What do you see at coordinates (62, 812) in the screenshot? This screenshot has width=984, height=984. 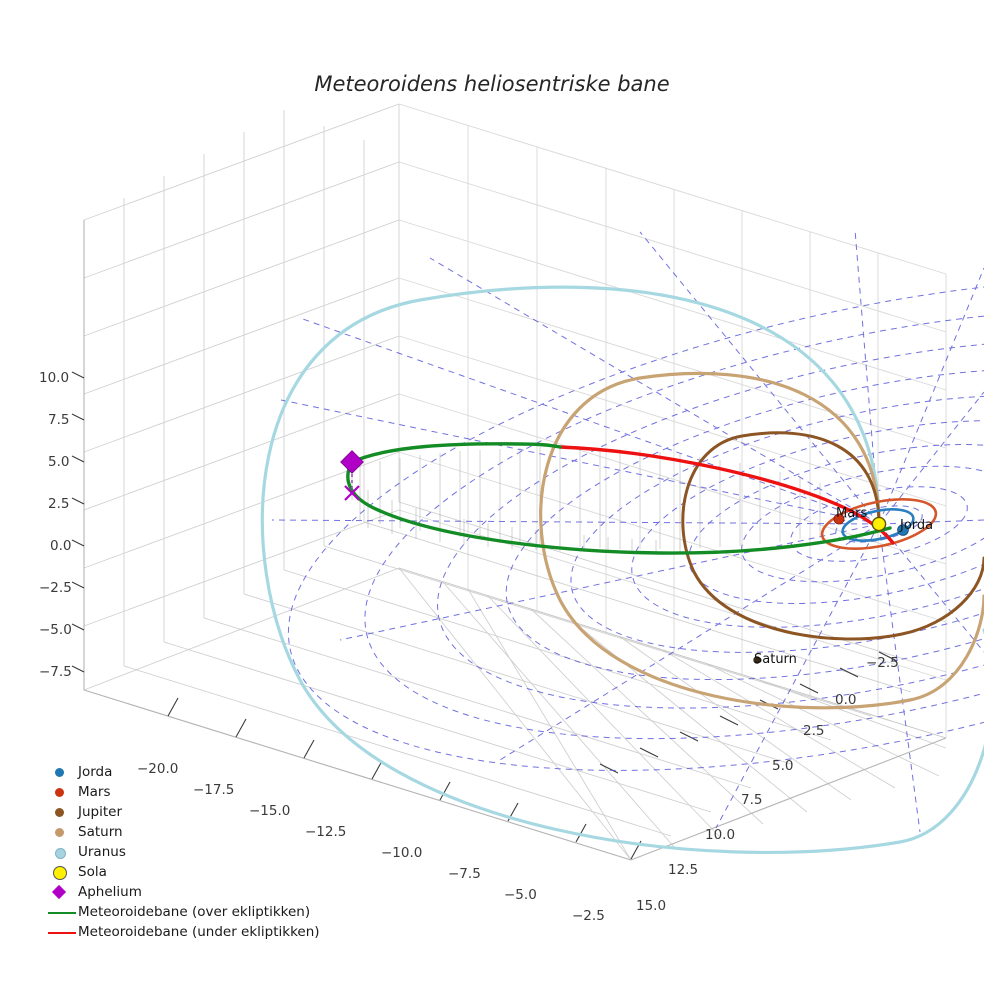 I see `jupiter-dot-icon` at bounding box center [62, 812].